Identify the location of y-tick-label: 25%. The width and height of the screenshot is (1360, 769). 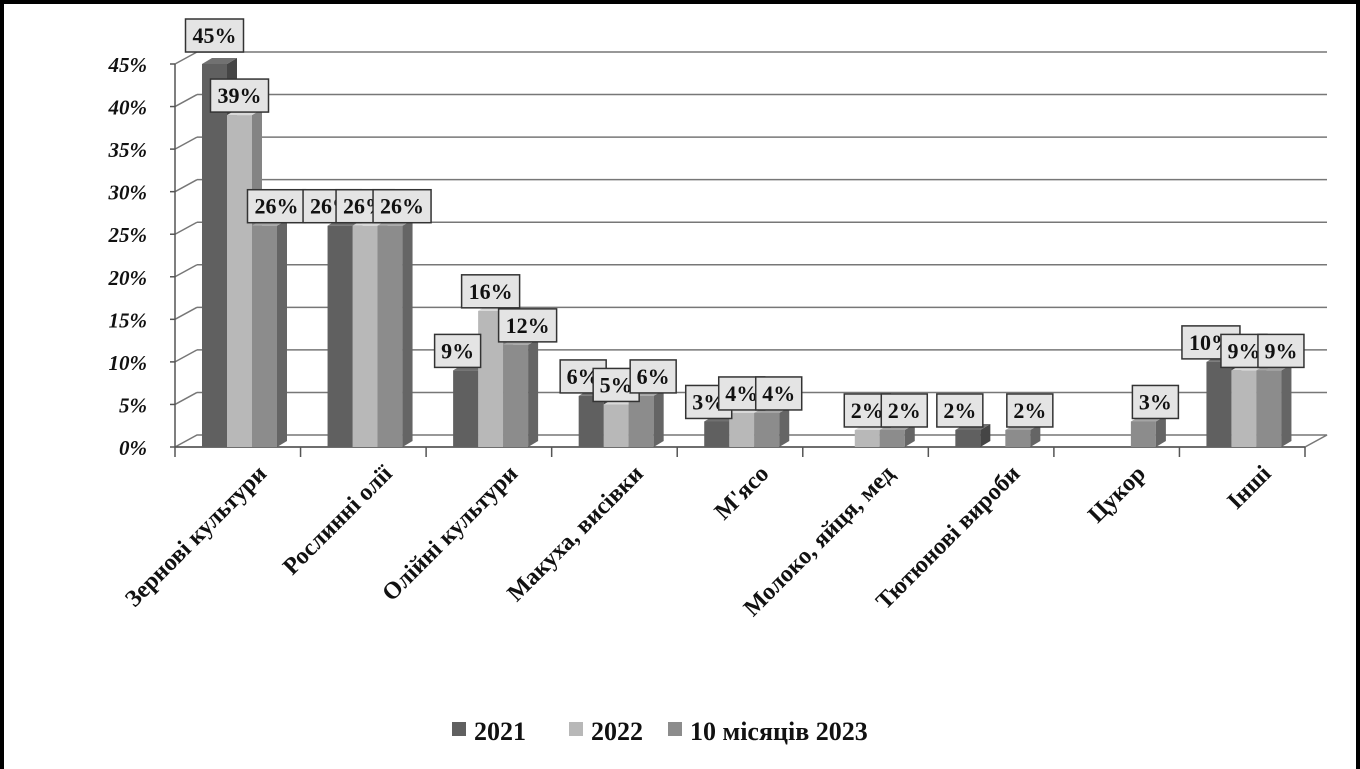
(128, 235).